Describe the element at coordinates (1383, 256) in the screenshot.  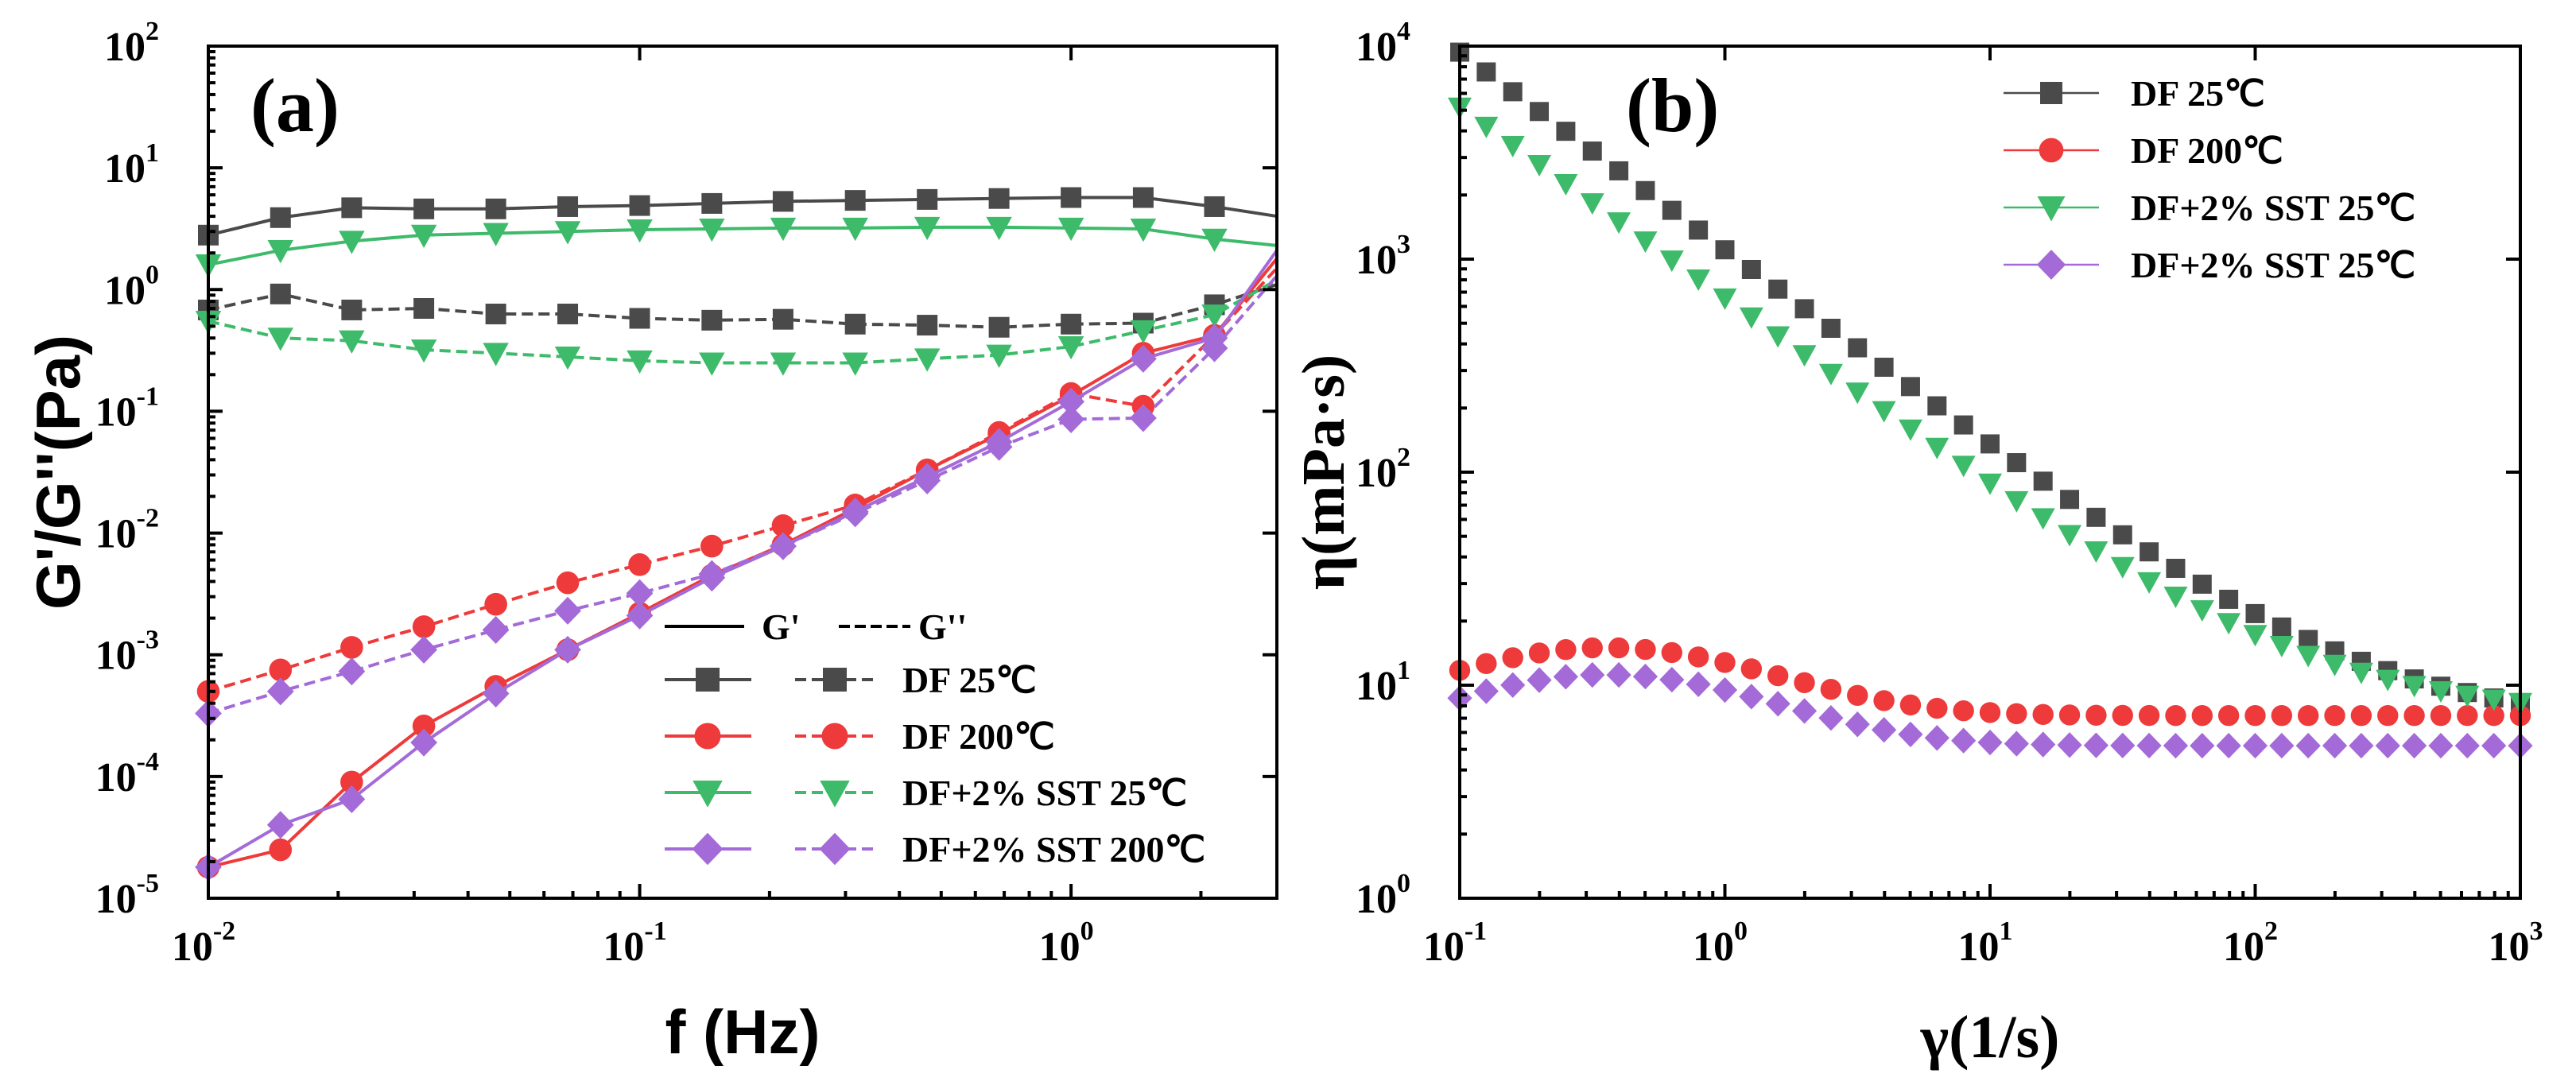
I see `y-tick-label: 10³` at that location.